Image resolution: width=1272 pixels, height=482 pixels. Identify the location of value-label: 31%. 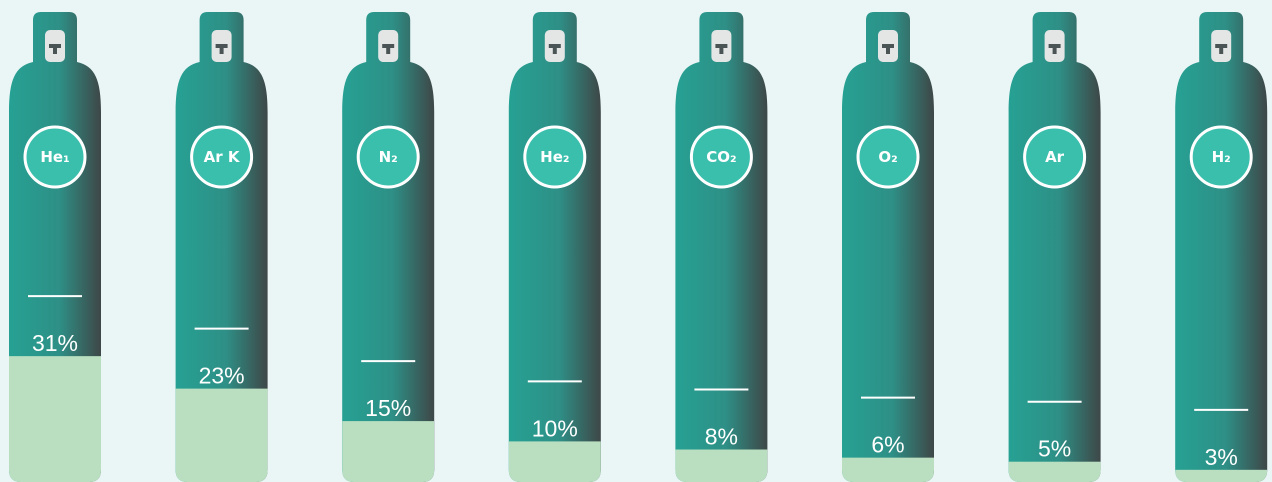
(55, 343).